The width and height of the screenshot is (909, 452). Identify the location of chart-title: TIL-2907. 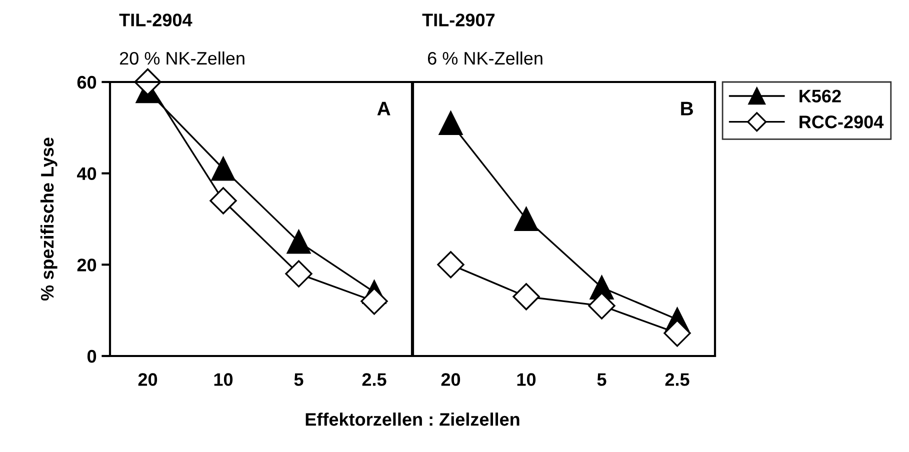
(458, 20).